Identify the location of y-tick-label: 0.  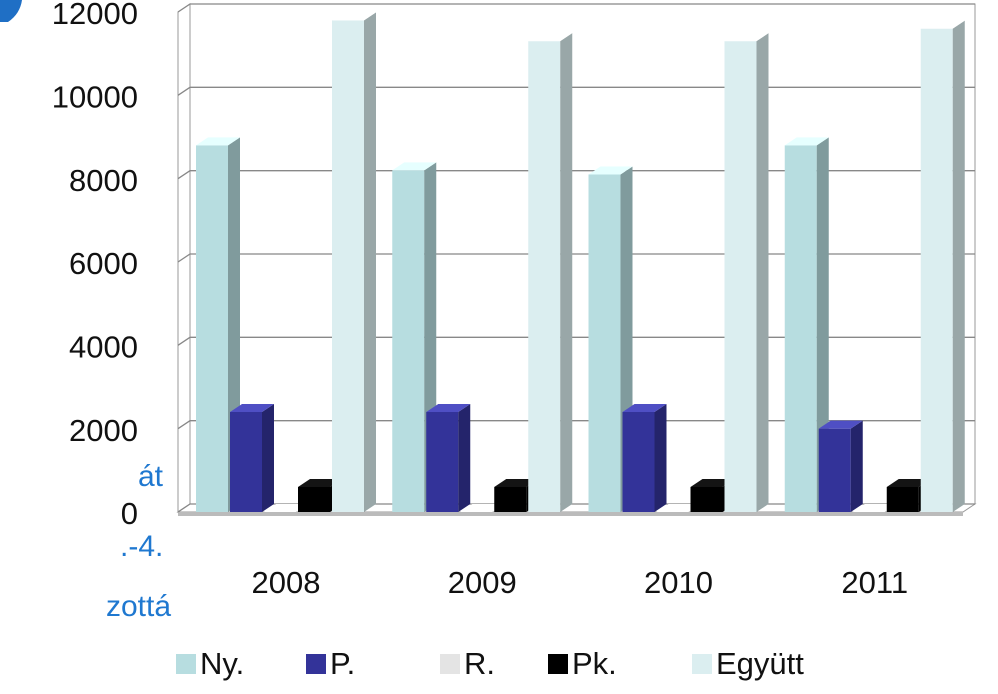
(129, 513).